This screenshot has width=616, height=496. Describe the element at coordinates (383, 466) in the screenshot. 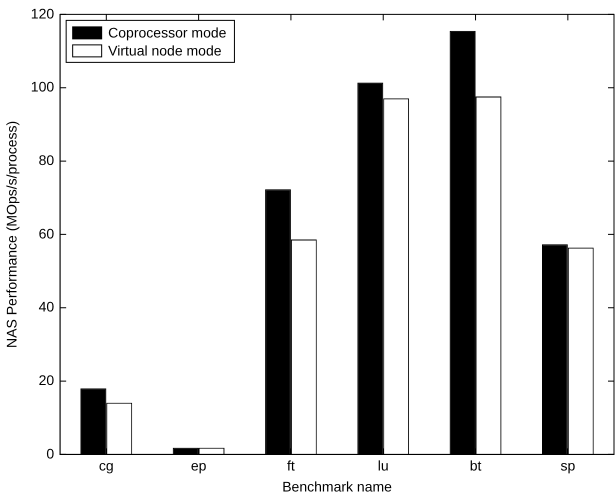

I see `x-tick-label: lu` at that location.